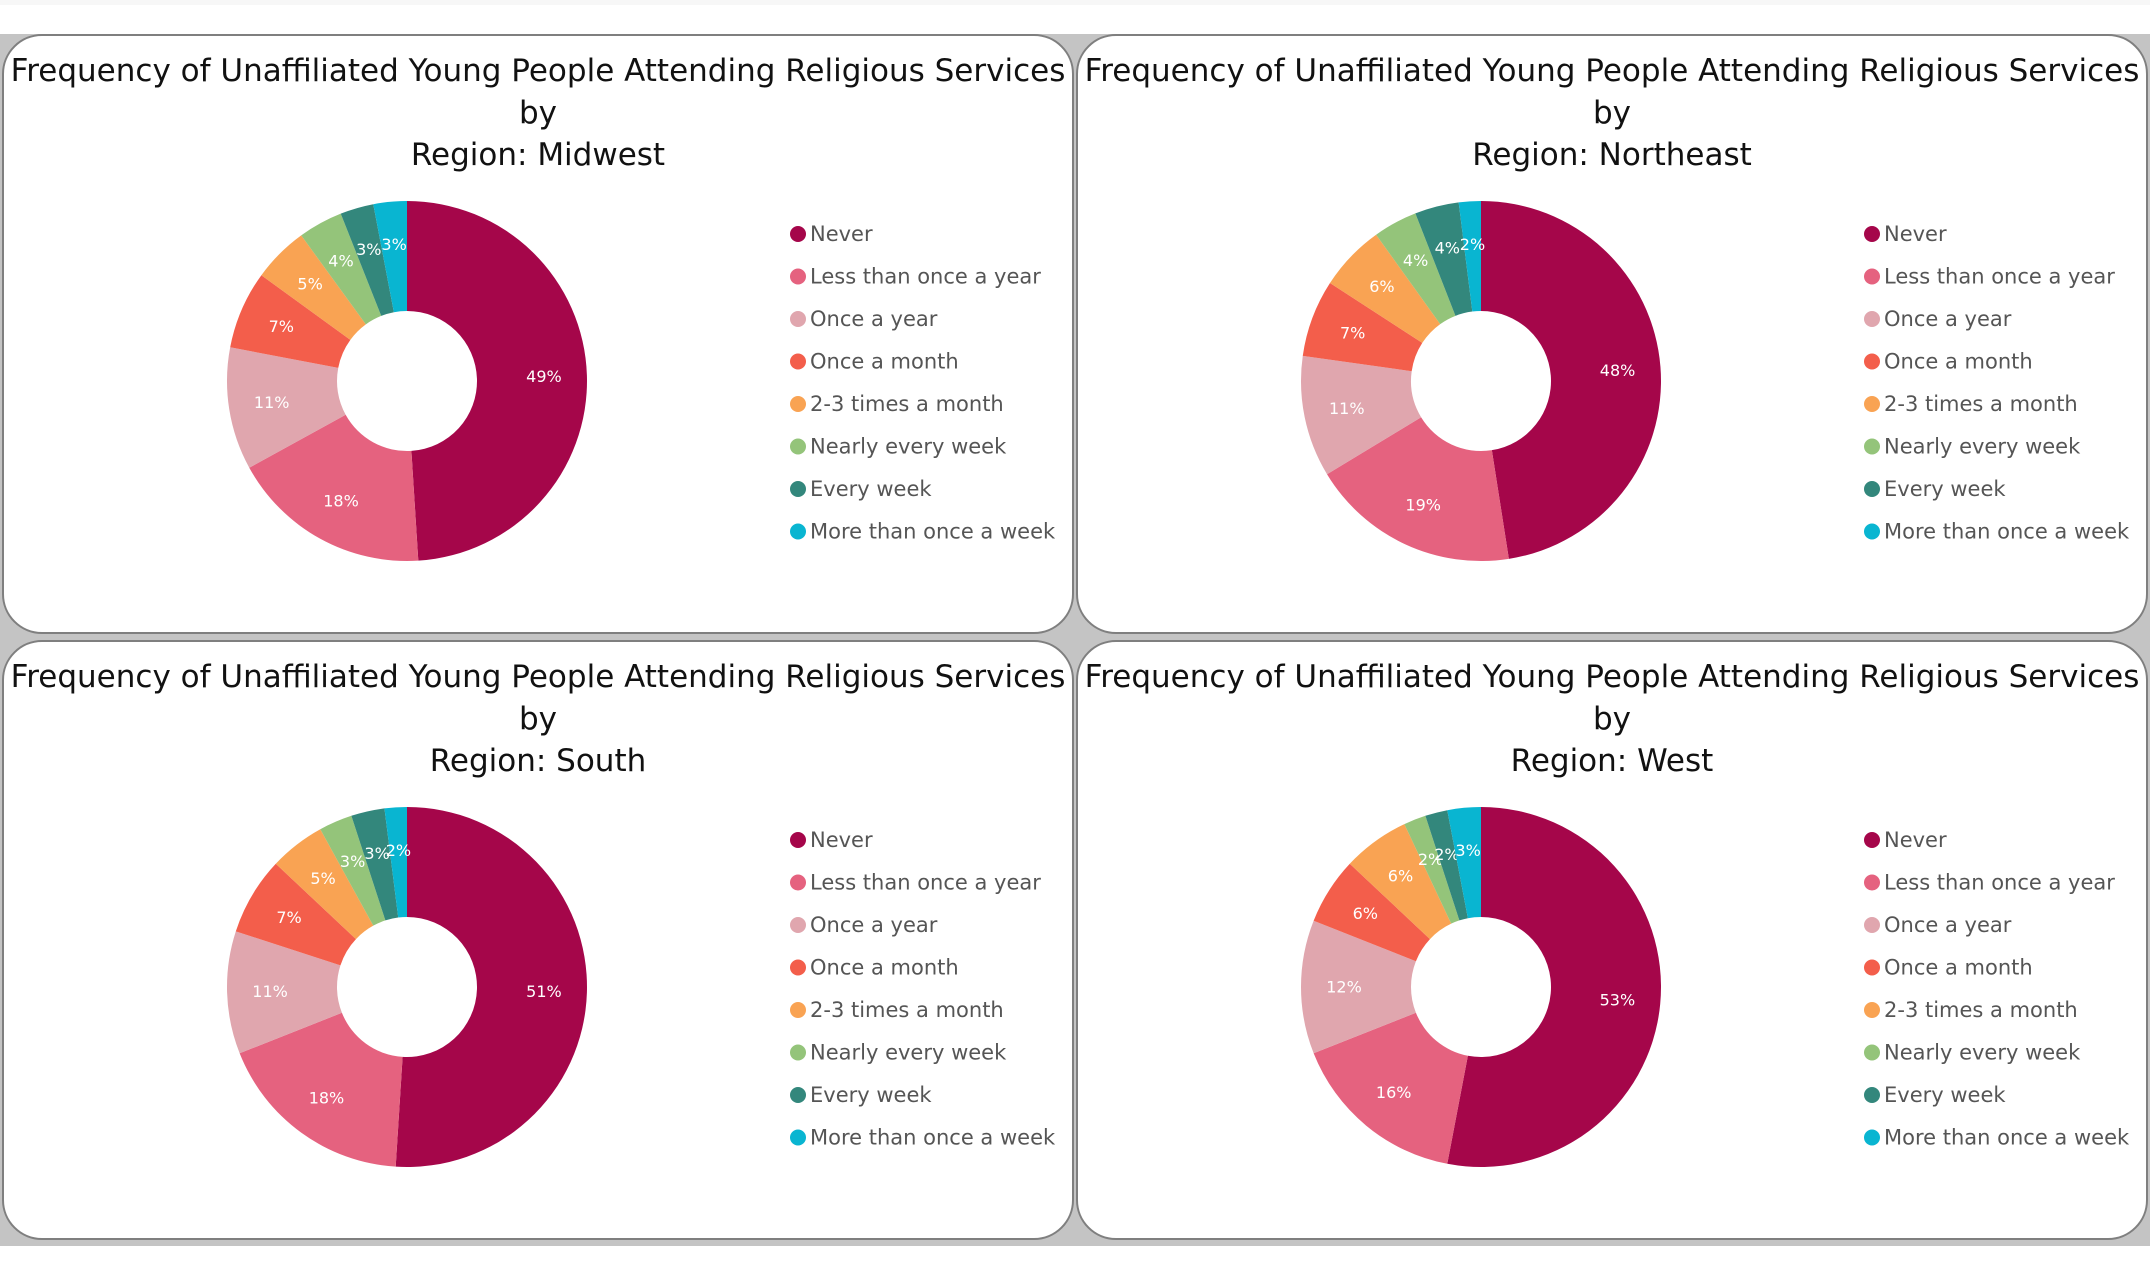 The height and width of the screenshot is (1275, 2150). What do you see at coordinates (1447, 248) in the screenshot?
I see `data-label-every-week: 4%` at bounding box center [1447, 248].